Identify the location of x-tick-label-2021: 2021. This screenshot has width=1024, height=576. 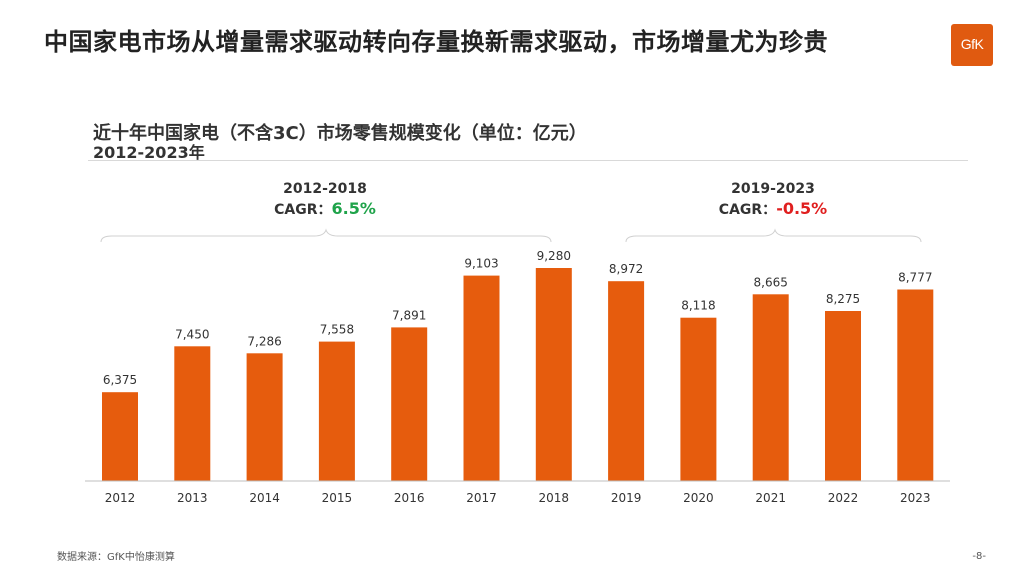
(770, 498).